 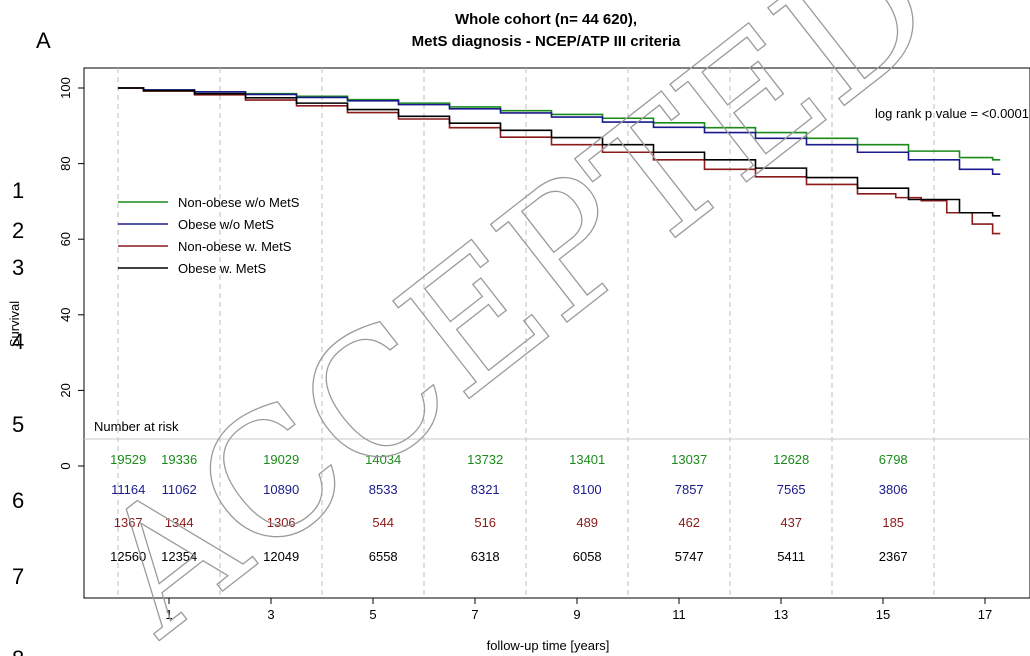 I want to click on risk-value: 11062, so click(x=179, y=489).